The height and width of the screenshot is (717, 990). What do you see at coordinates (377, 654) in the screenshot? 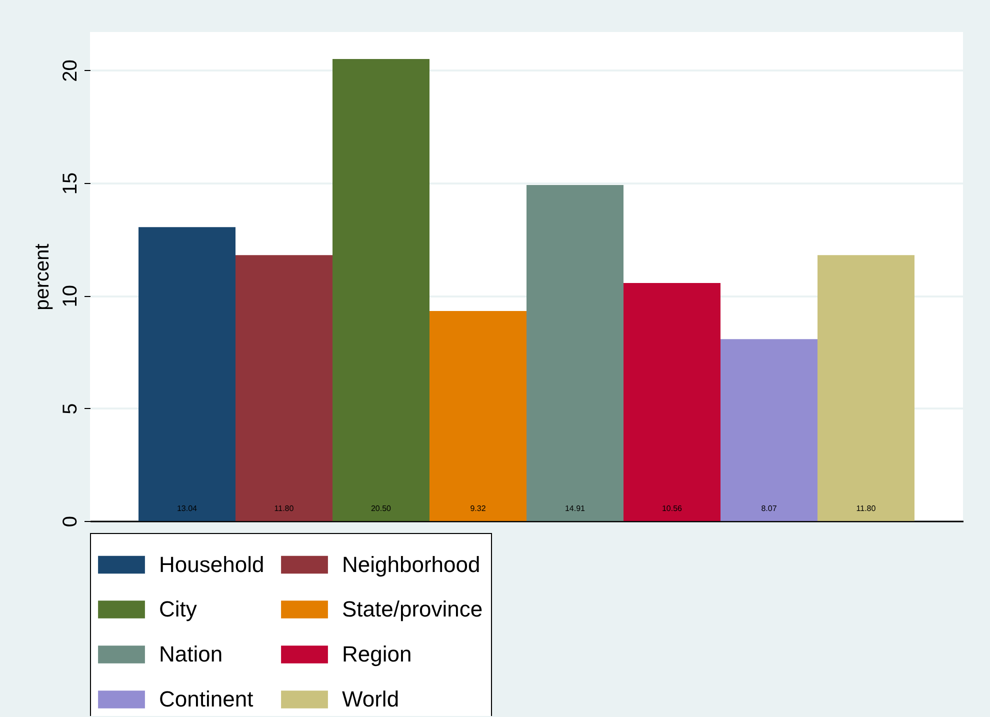
I see `legend-label: Region` at bounding box center [377, 654].